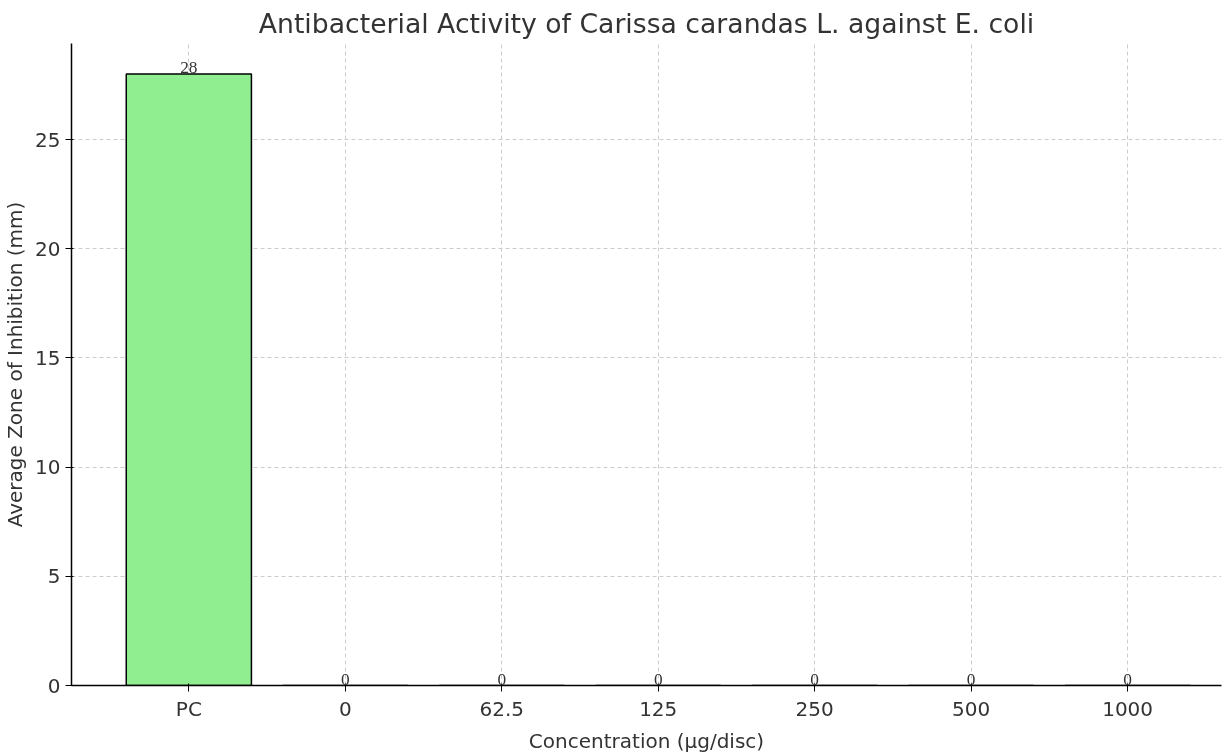 The image size is (1223, 755). I want to click on x-tick-label: 0, so click(345, 708).